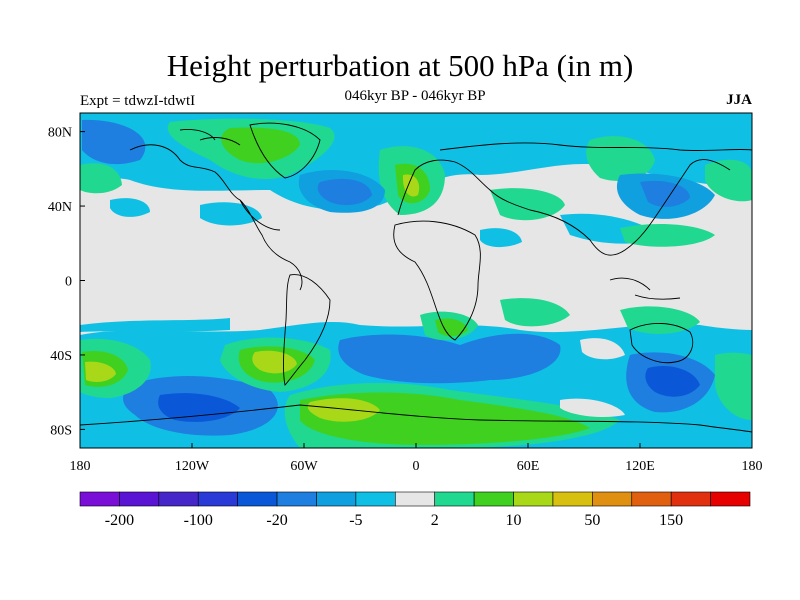  Describe the element at coordinates (416, 458) in the screenshot. I see `x-axis: 180 120W 60W 0 60E 120E 180` at that location.